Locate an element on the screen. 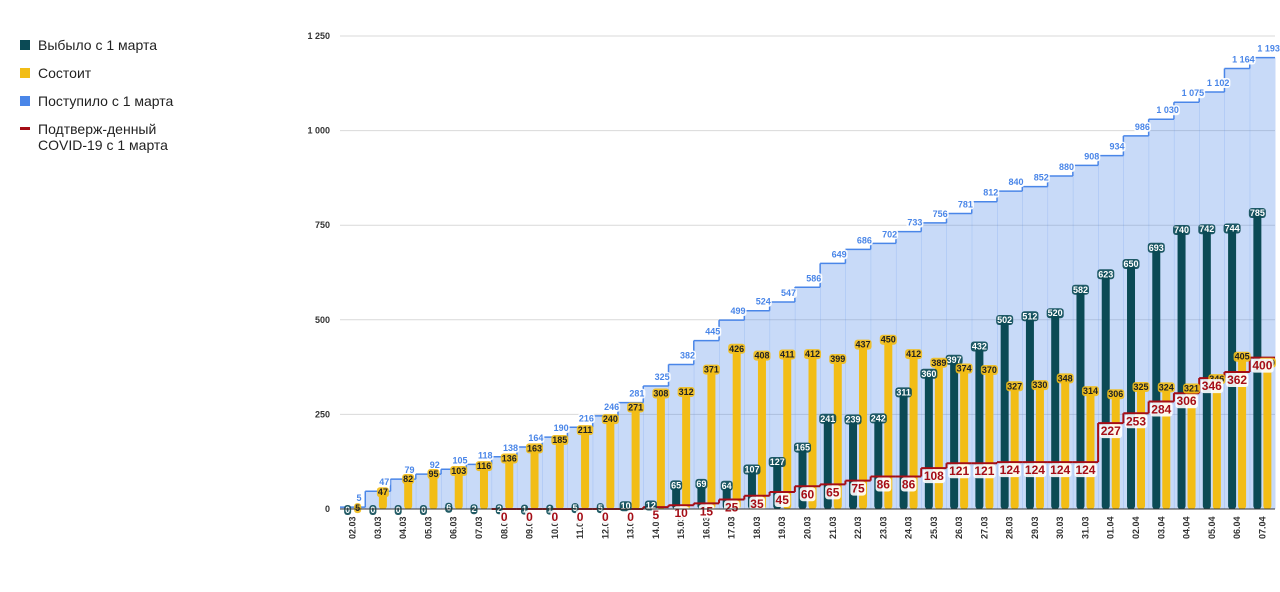 This screenshot has height=592, width=1280. data-label: 10 is located at coordinates (681, 513).